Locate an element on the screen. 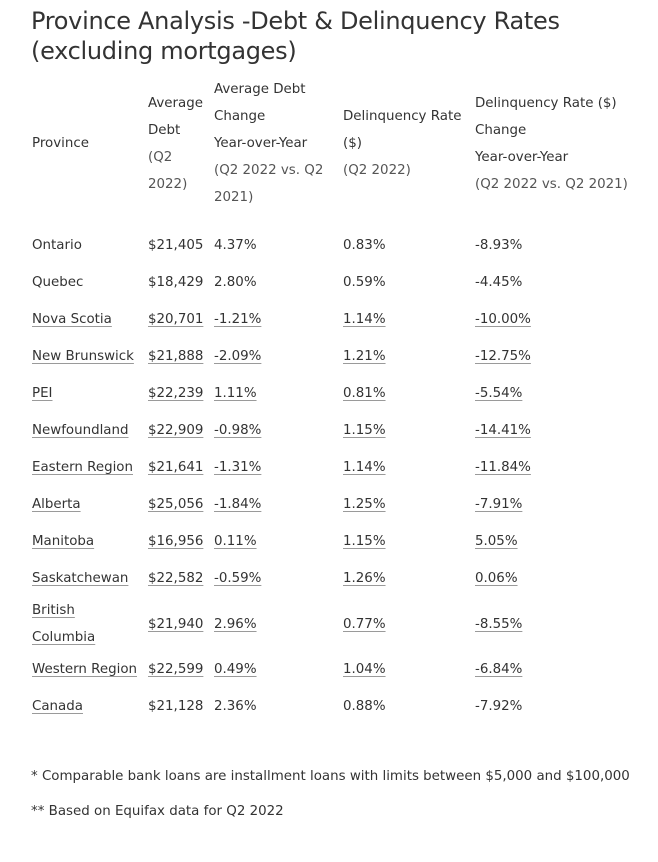 The image size is (658, 862). cell-delinquency: 0.77% is located at coordinates (364, 624).